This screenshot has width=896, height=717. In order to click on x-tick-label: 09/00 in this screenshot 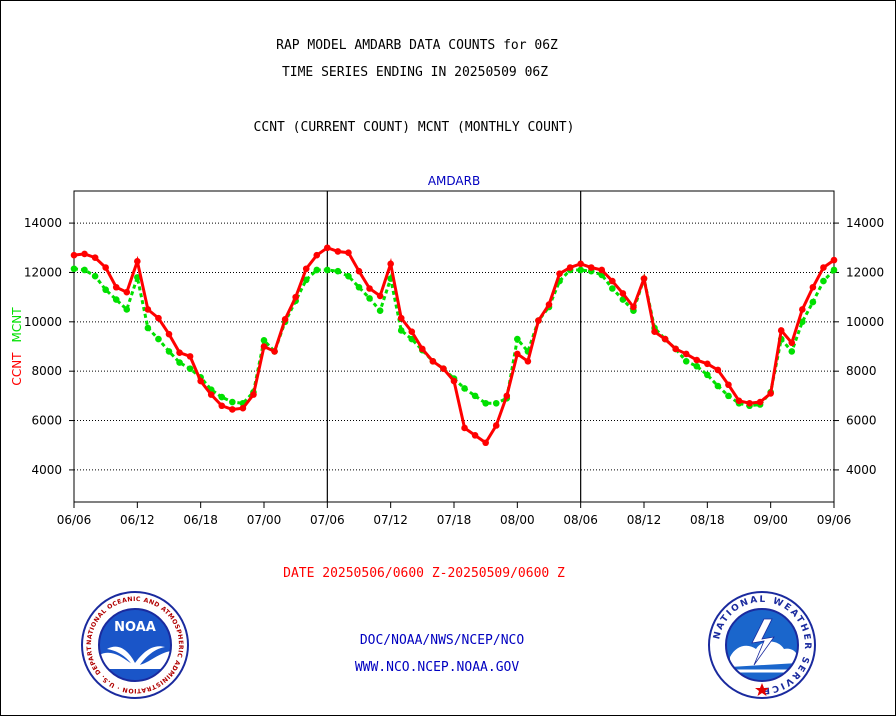, I will do `click(770, 520)`.